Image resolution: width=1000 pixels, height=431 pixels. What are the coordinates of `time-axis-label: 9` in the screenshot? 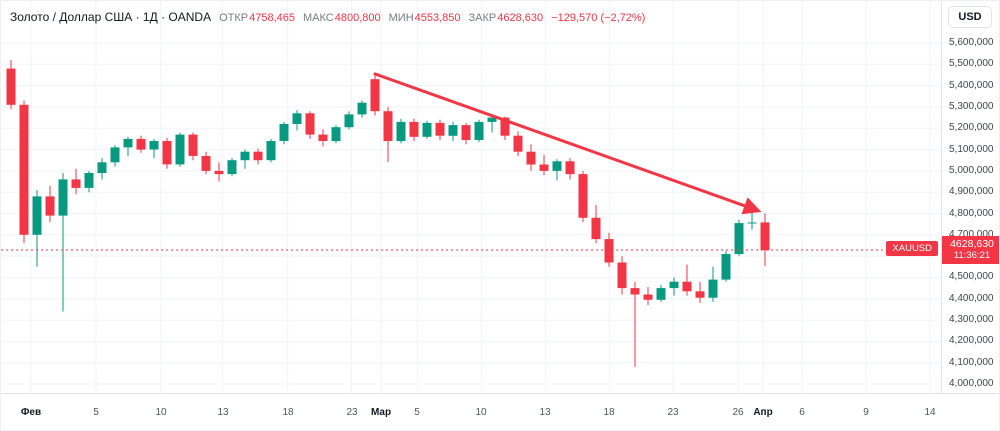 It's located at (866, 412).